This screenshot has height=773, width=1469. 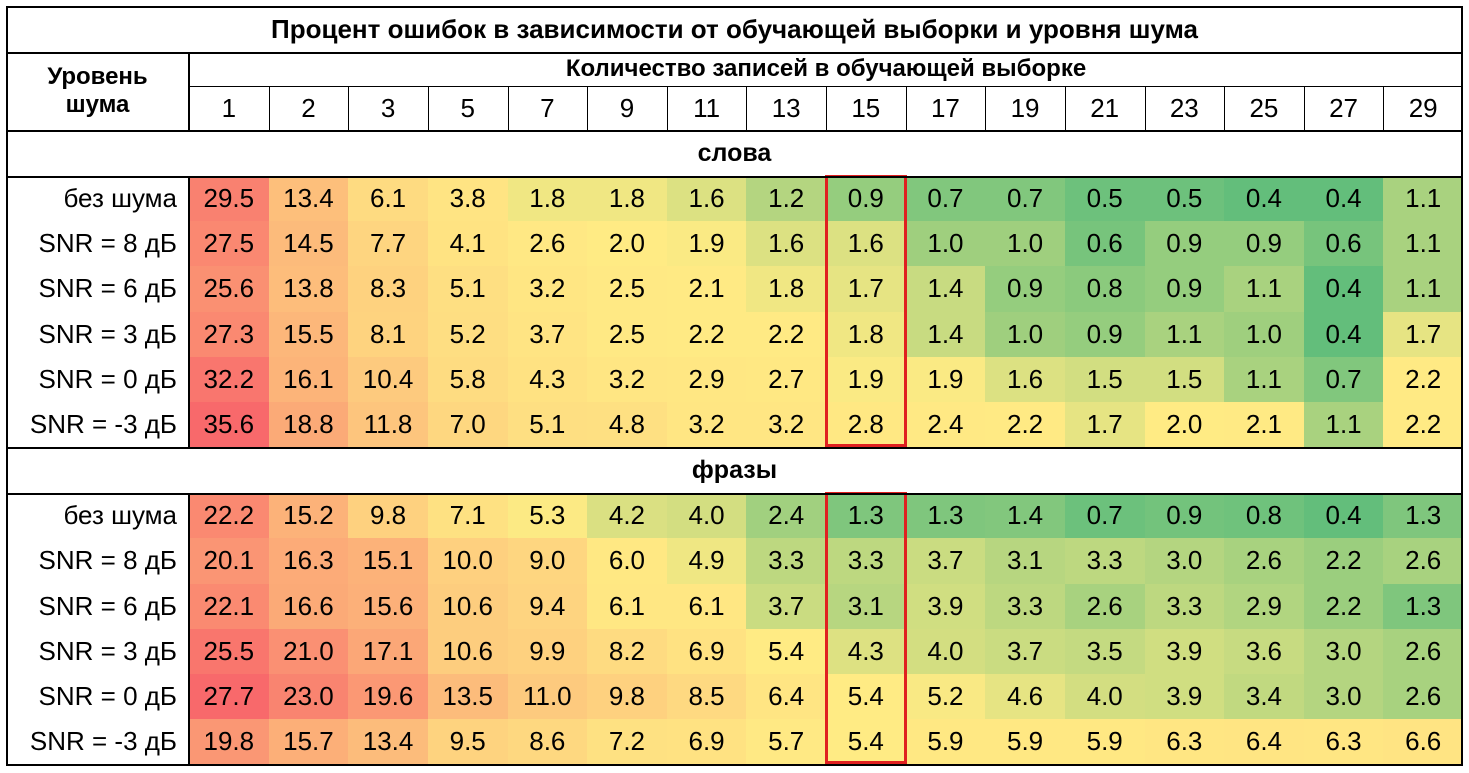 What do you see at coordinates (107, 378) in the screenshot?
I see `row-label: SNR = 0 дБ` at bounding box center [107, 378].